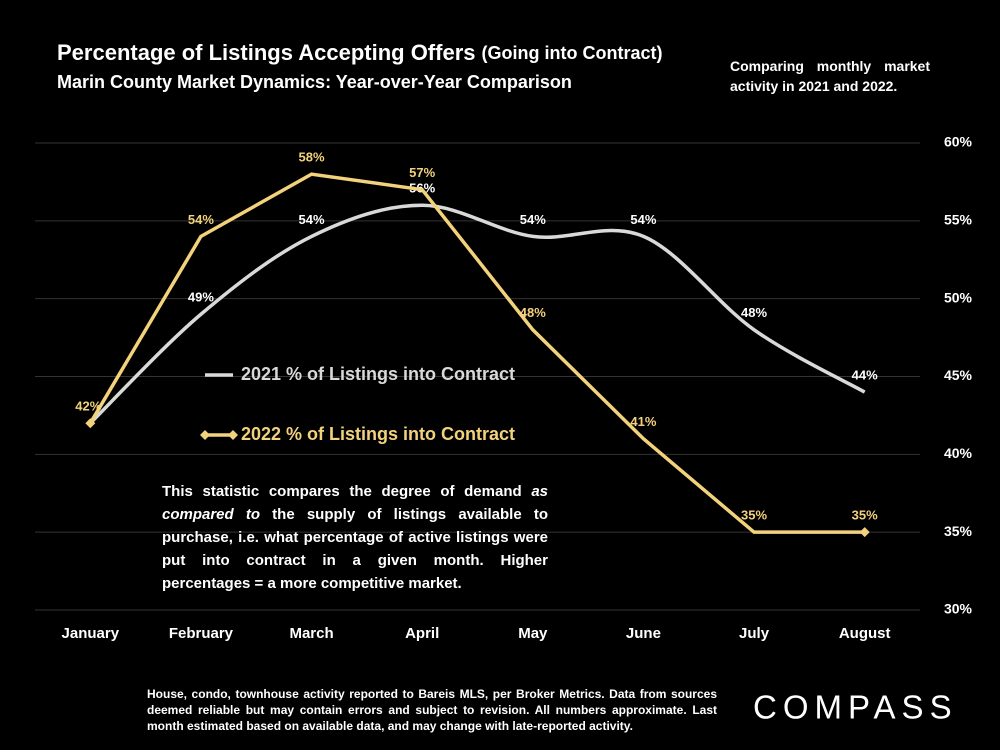  What do you see at coordinates (643, 633) in the screenshot?
I see `x-tick-label: June` at bounding box center [643, 633].